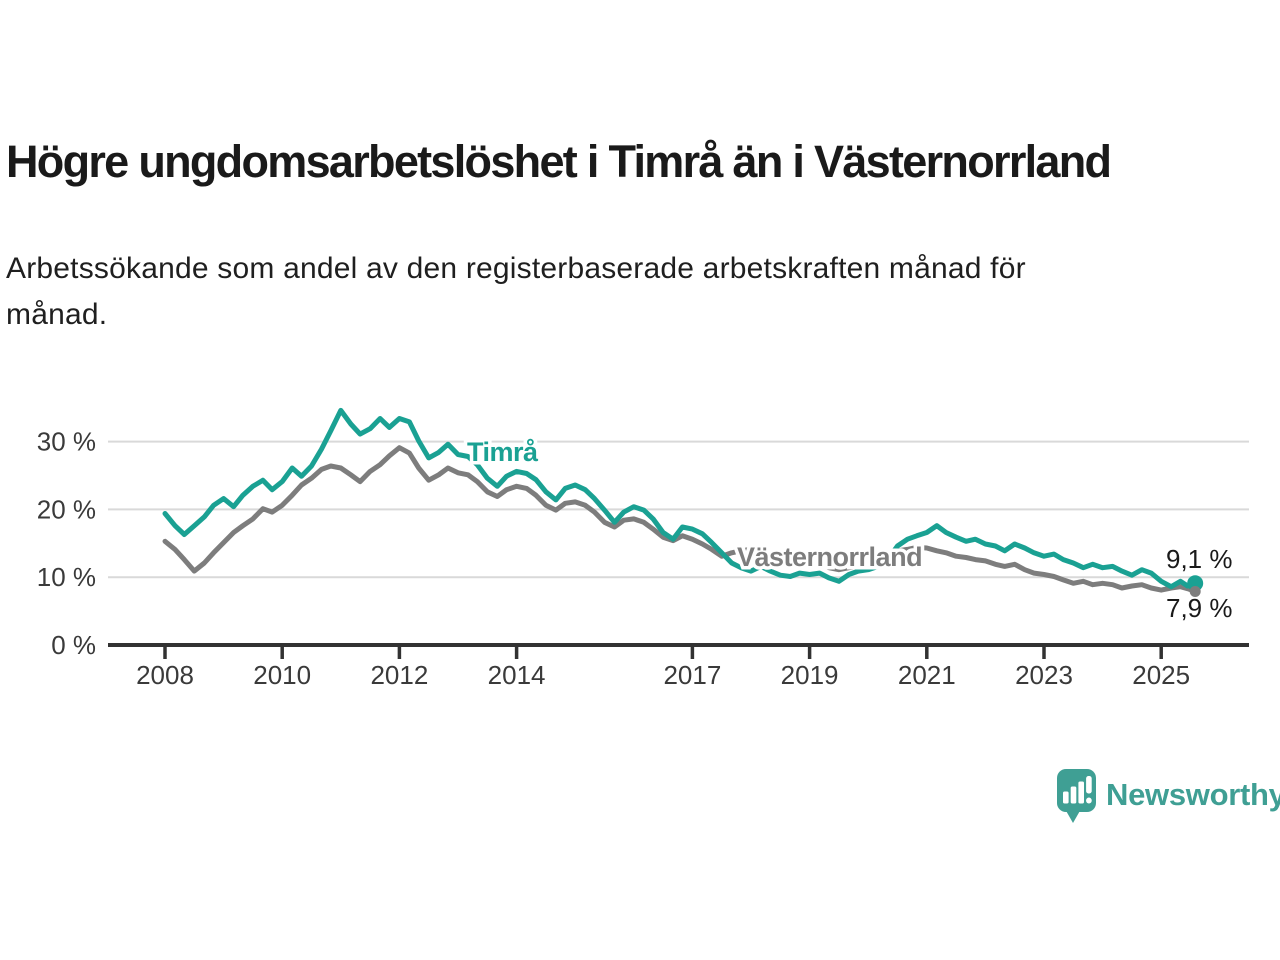 The image size is (1280, 960). I want to click on x-tick-label-2025: 2025, so click(1161, 675).